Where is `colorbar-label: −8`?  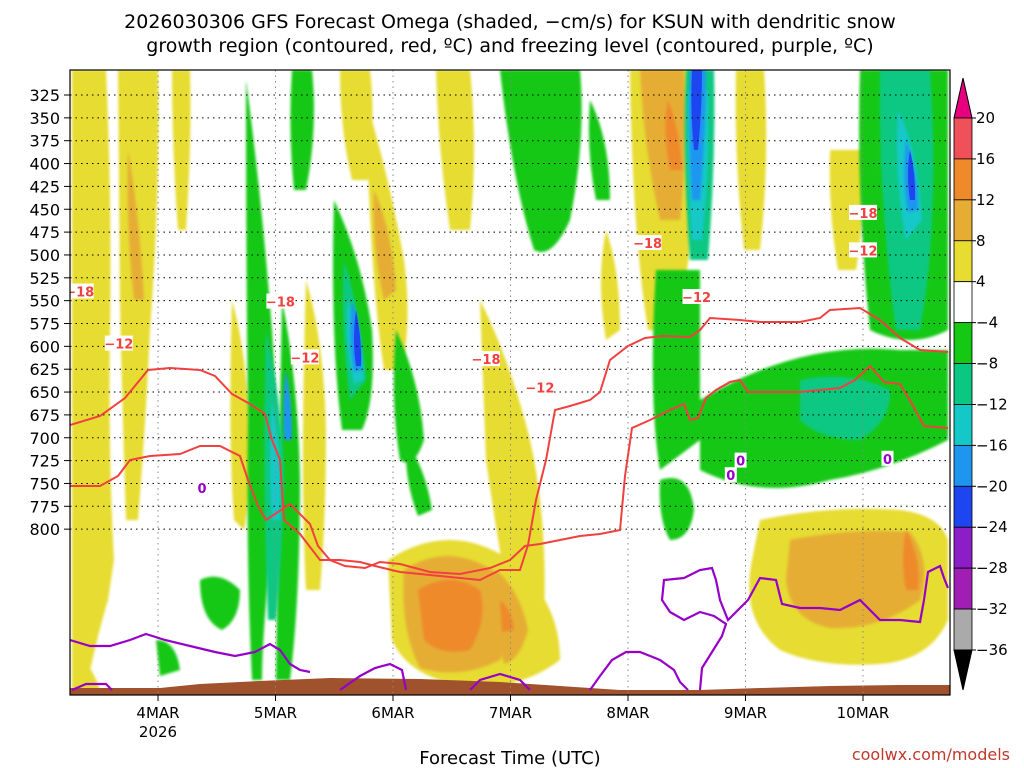
colorbar-label: −8 is located at coordinates (987, 364).